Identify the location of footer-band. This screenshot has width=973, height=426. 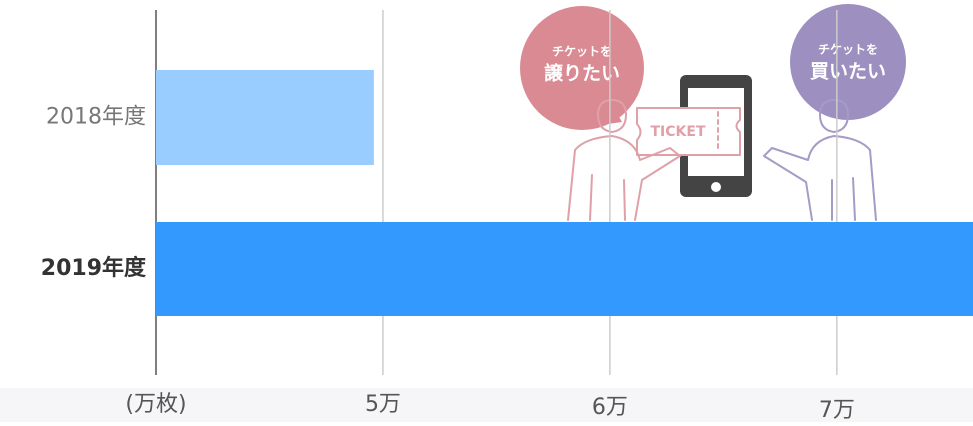
(486, 405).